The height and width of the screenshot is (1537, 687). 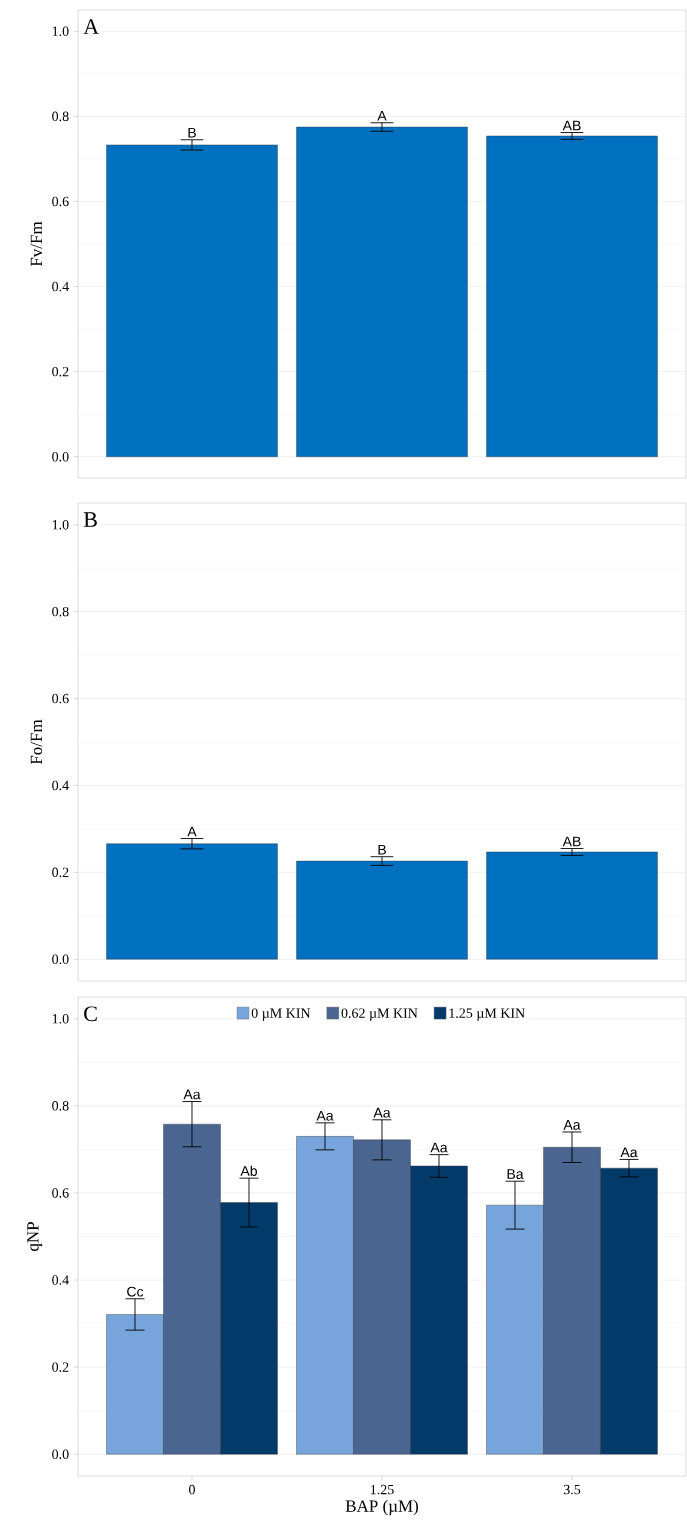 What do you see at coordinates (487, 1014) in the screenshot?
I see `legend-label: 1.25 µM KIN` at bounding box center [487, 1014].